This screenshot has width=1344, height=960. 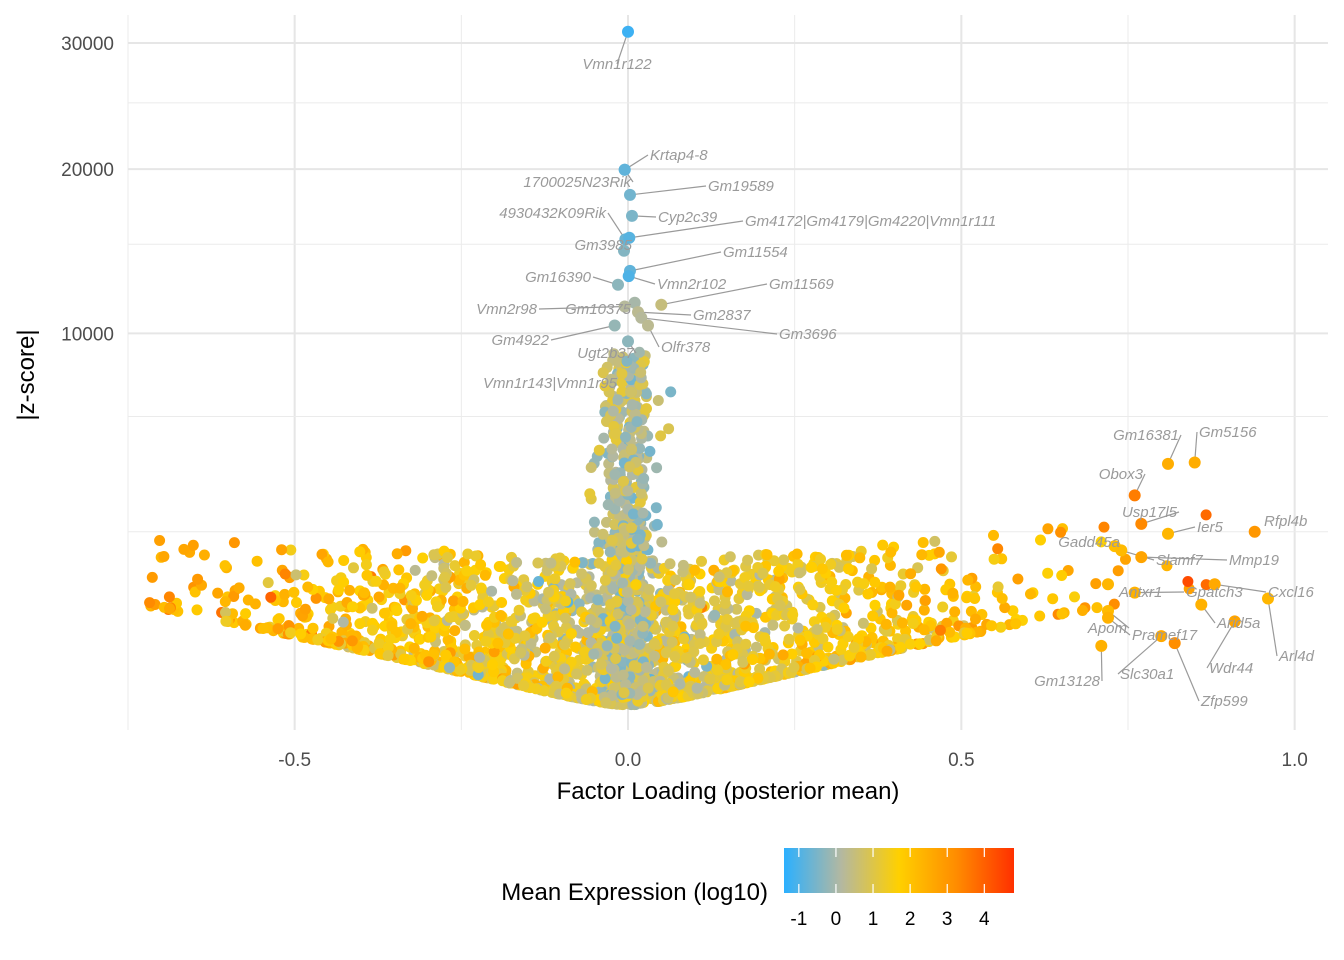 What do you see at coordinates (87, 44) in the screenshot?
I see `y-tick-label: 30000` at bounding box center [87, 44].